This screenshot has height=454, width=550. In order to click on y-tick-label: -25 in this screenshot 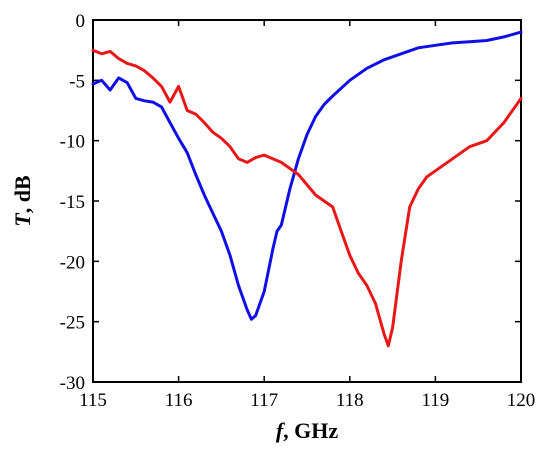, I will do `click(72, 323)`.